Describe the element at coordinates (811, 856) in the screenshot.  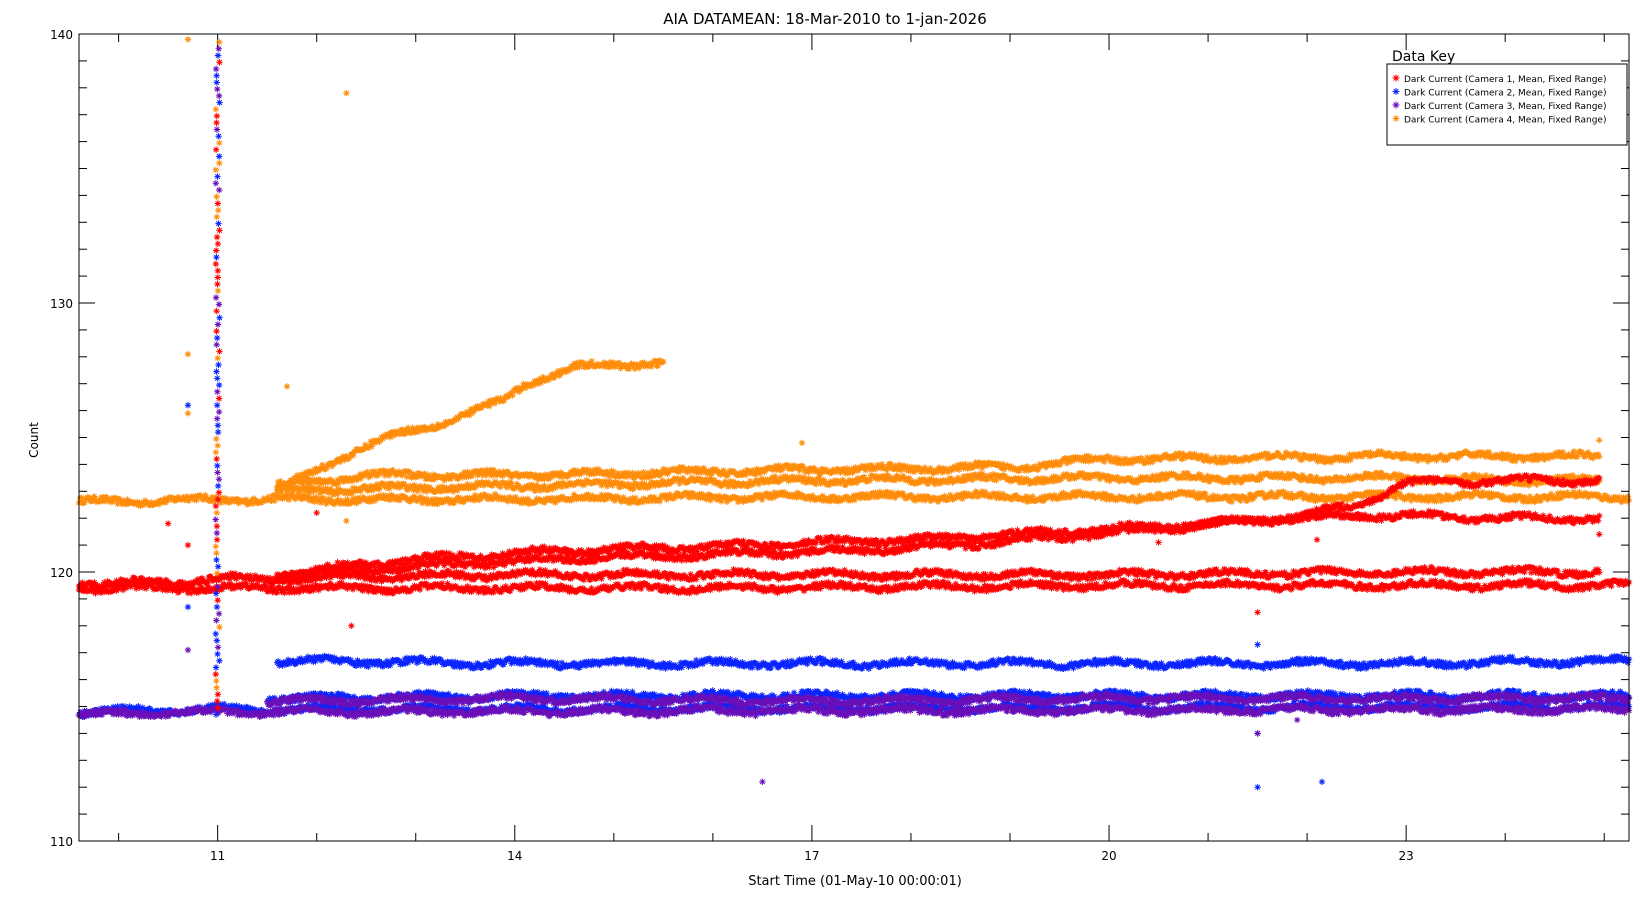
I see `x-tick-label: 17` at that location.